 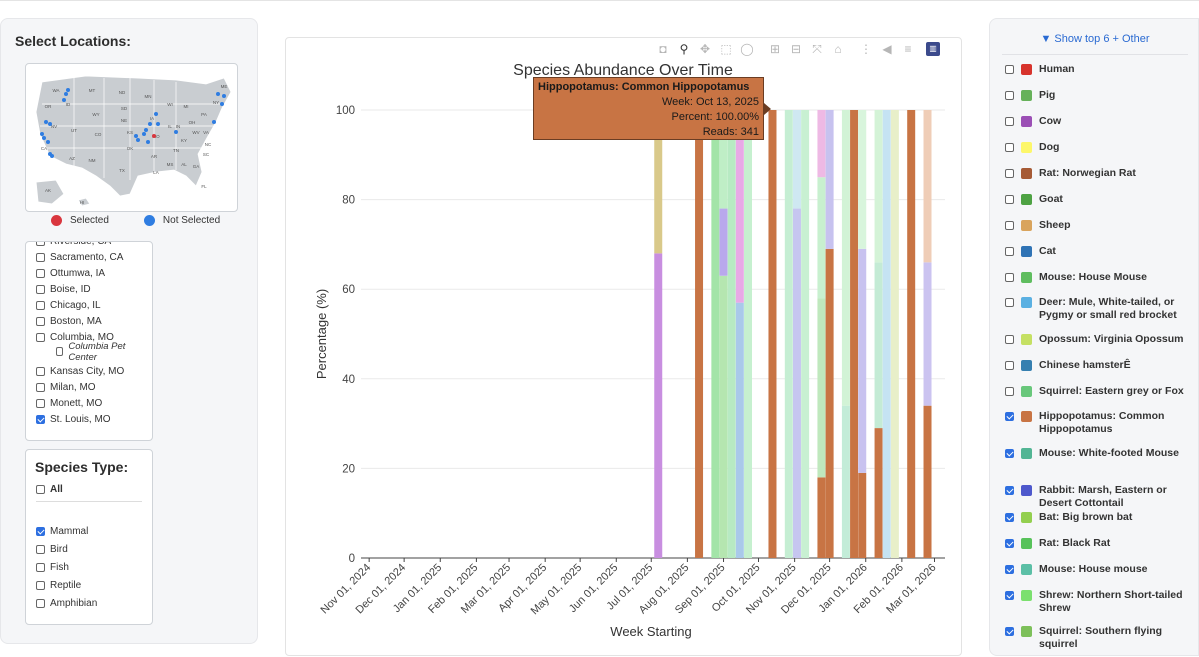 What do you see at coordinates (1100, 95) in the screenshot?
I see `species-legend-item: Pig` at bounding box center [1100, 95].